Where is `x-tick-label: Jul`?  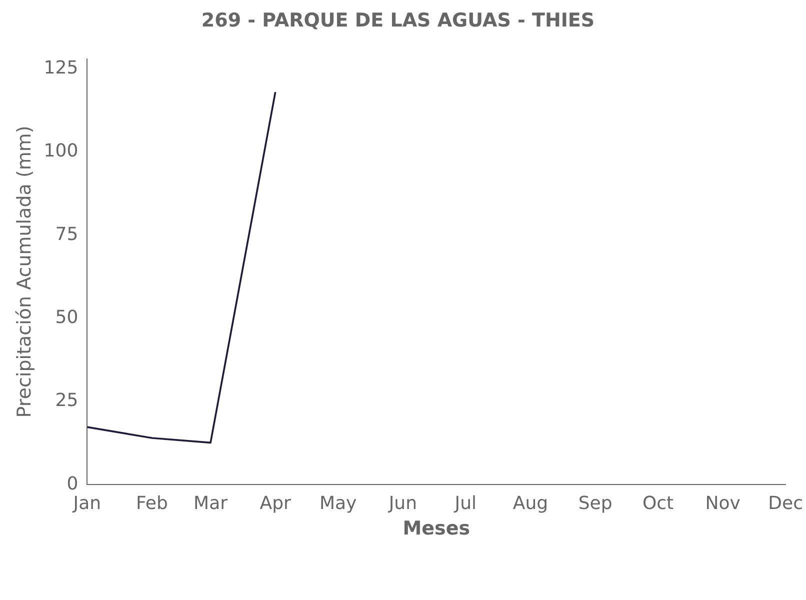 x-tick-label: Jul is located at coordinates (465, 503).